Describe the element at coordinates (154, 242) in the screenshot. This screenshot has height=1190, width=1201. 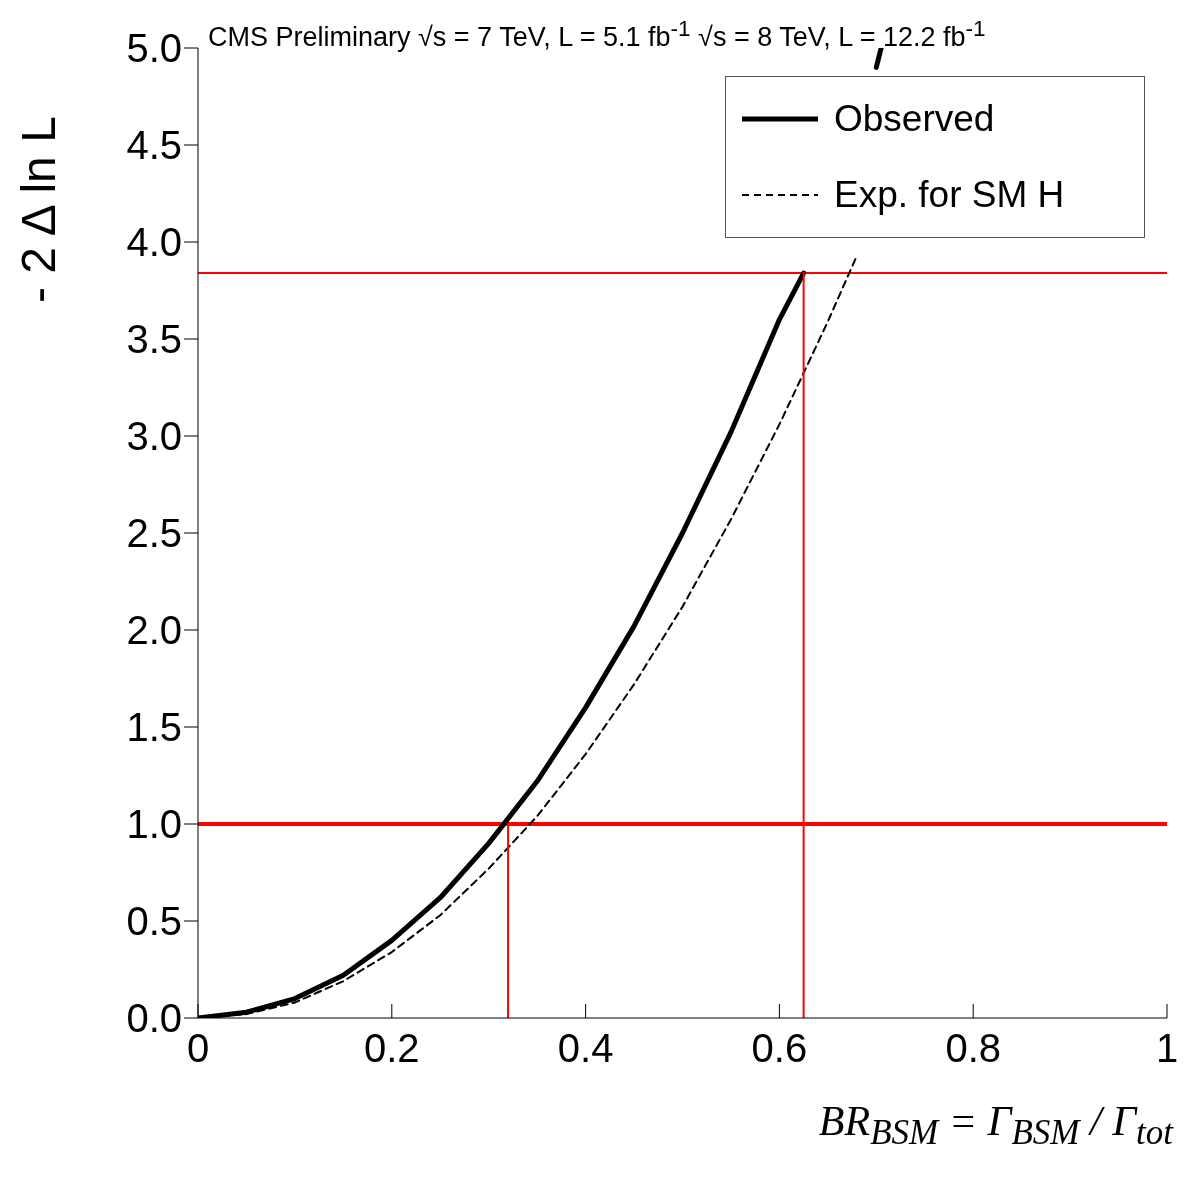
I see `y-tick-label: 4.0` at that location.